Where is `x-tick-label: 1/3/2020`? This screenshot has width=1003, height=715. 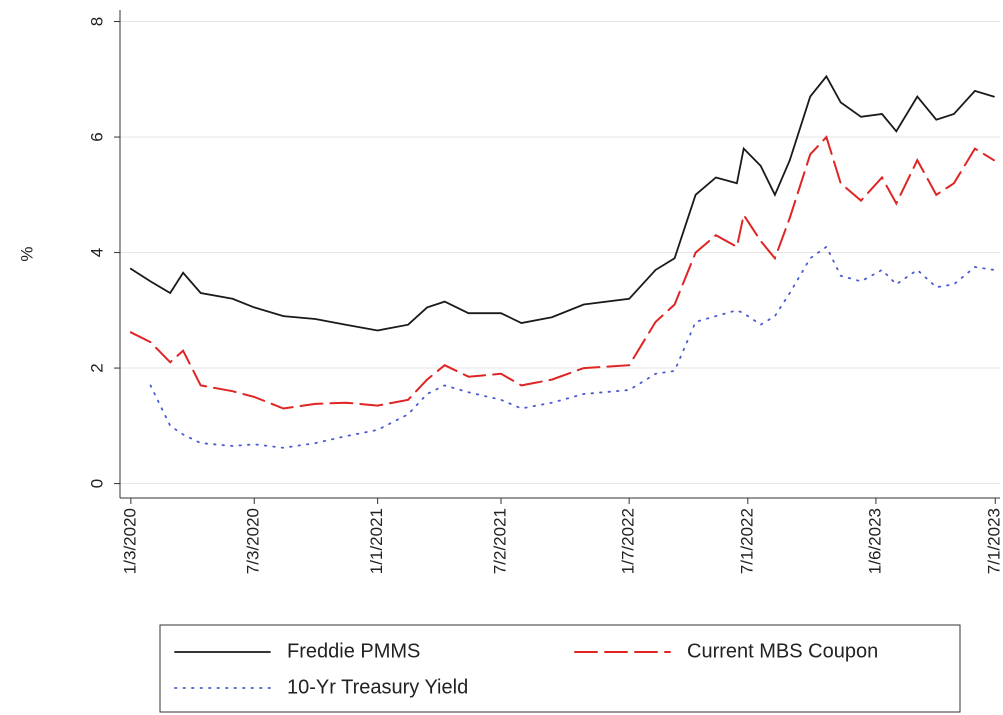
x-tick-label: 1/3/2020 is located at coordinates (129, 541).